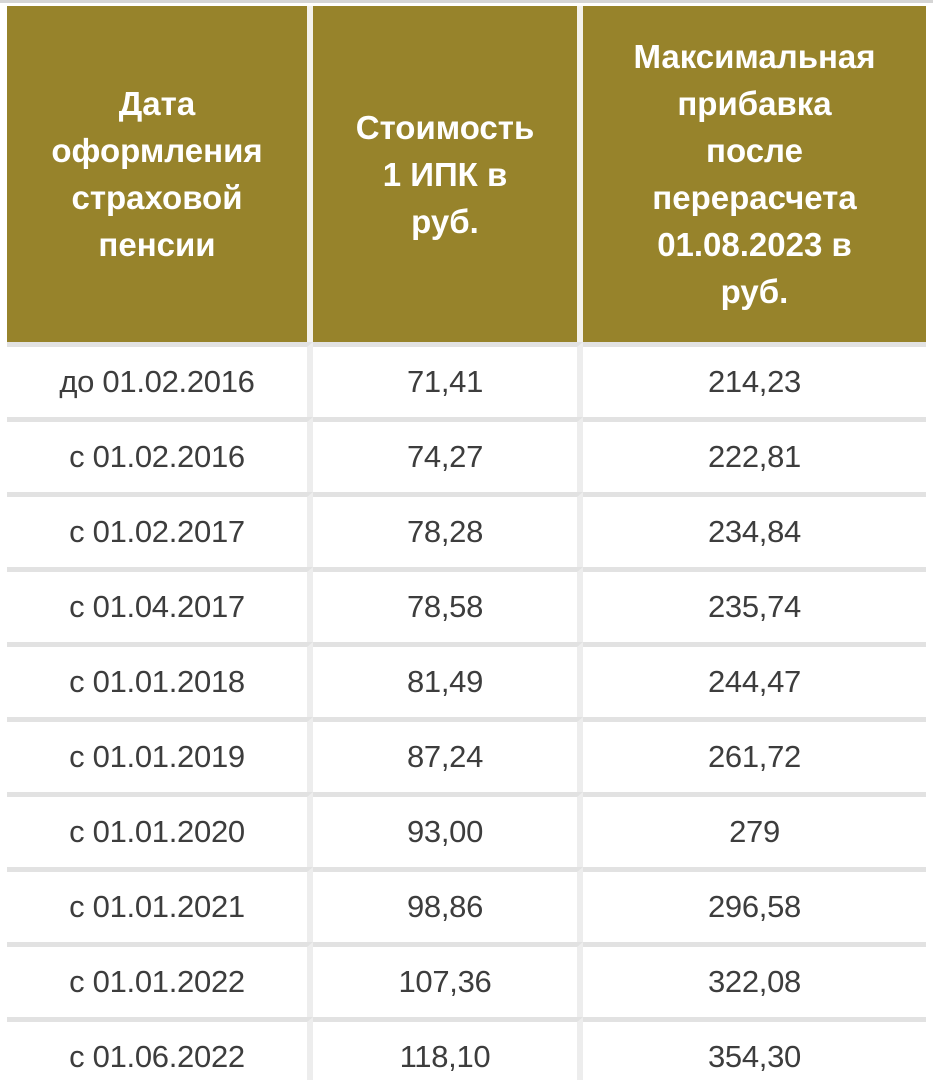  I want to click on cell-increase: 279, so click(754, 829).